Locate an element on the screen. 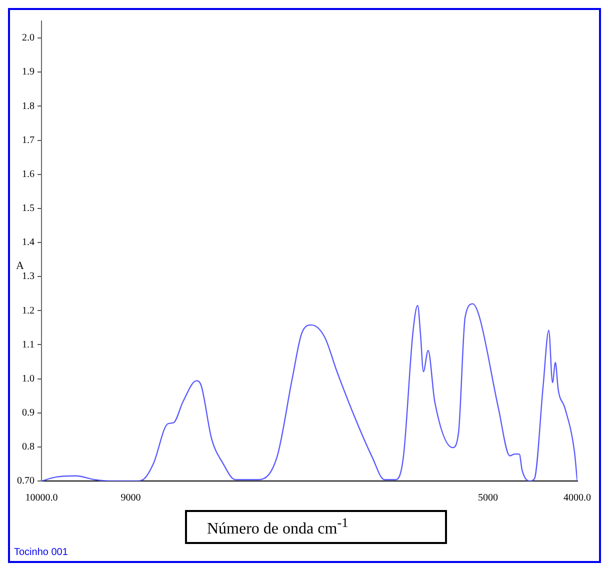  x-tick-label: 4000.0 is located at coordinates (577, 498).